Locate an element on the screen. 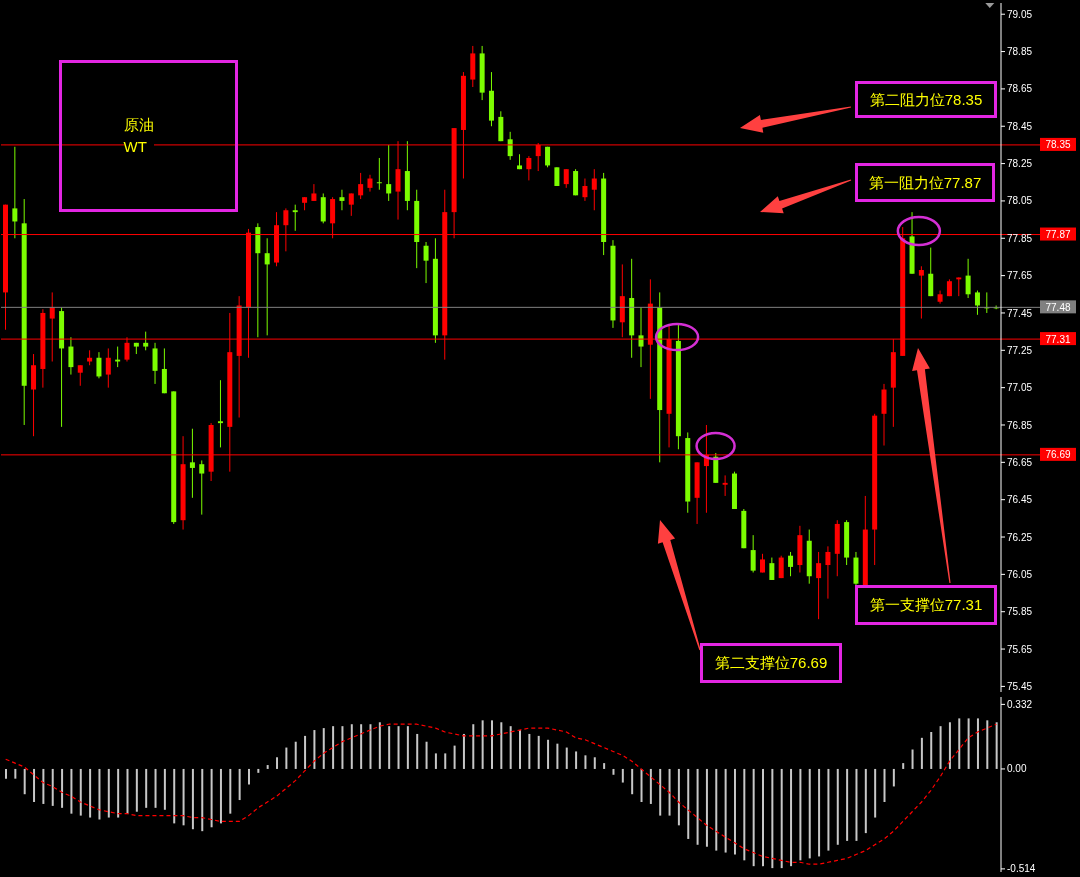 The image size is (1080, 877). annotation: 原油 WT is located at coordinates (138, 136).